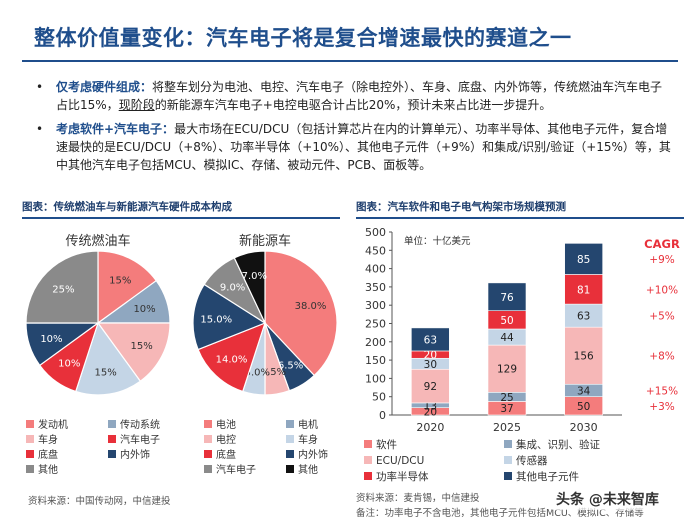  What do you see at coordinates (506, 398) in the screenshot?
I see `bar-segment-label: 25` at bounding box center [506, 398].